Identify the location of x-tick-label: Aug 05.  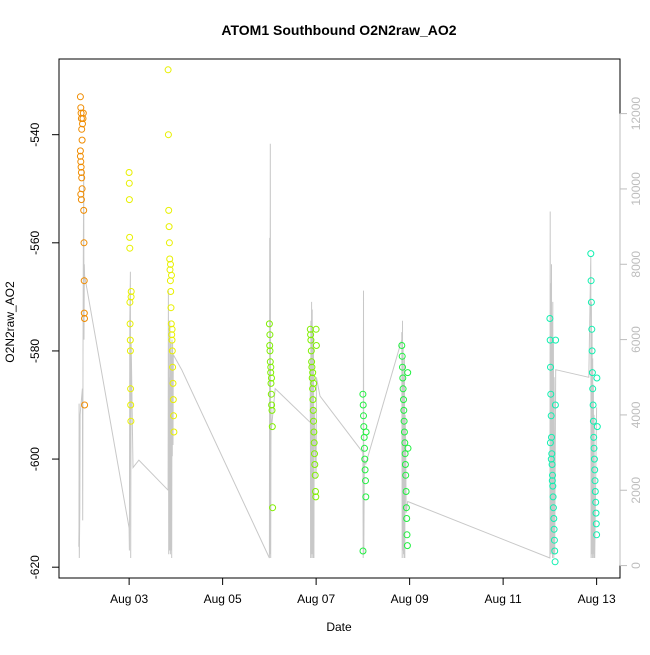
(223, 599).